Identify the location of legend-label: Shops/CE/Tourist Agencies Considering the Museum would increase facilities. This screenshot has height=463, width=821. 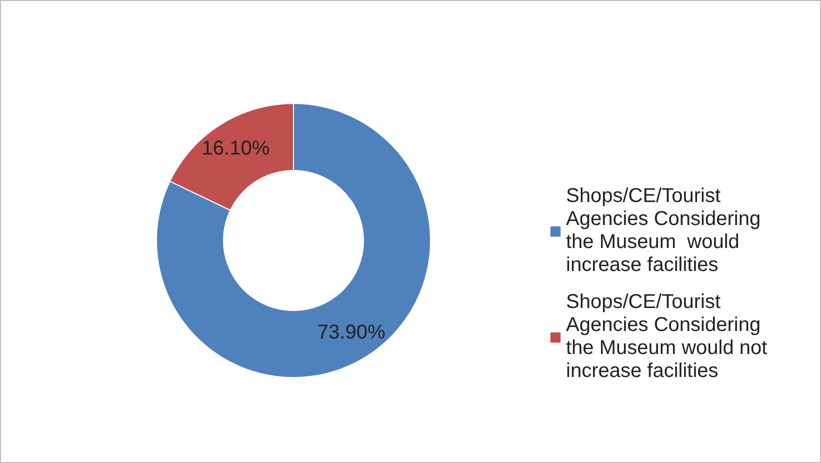
(663, 231).